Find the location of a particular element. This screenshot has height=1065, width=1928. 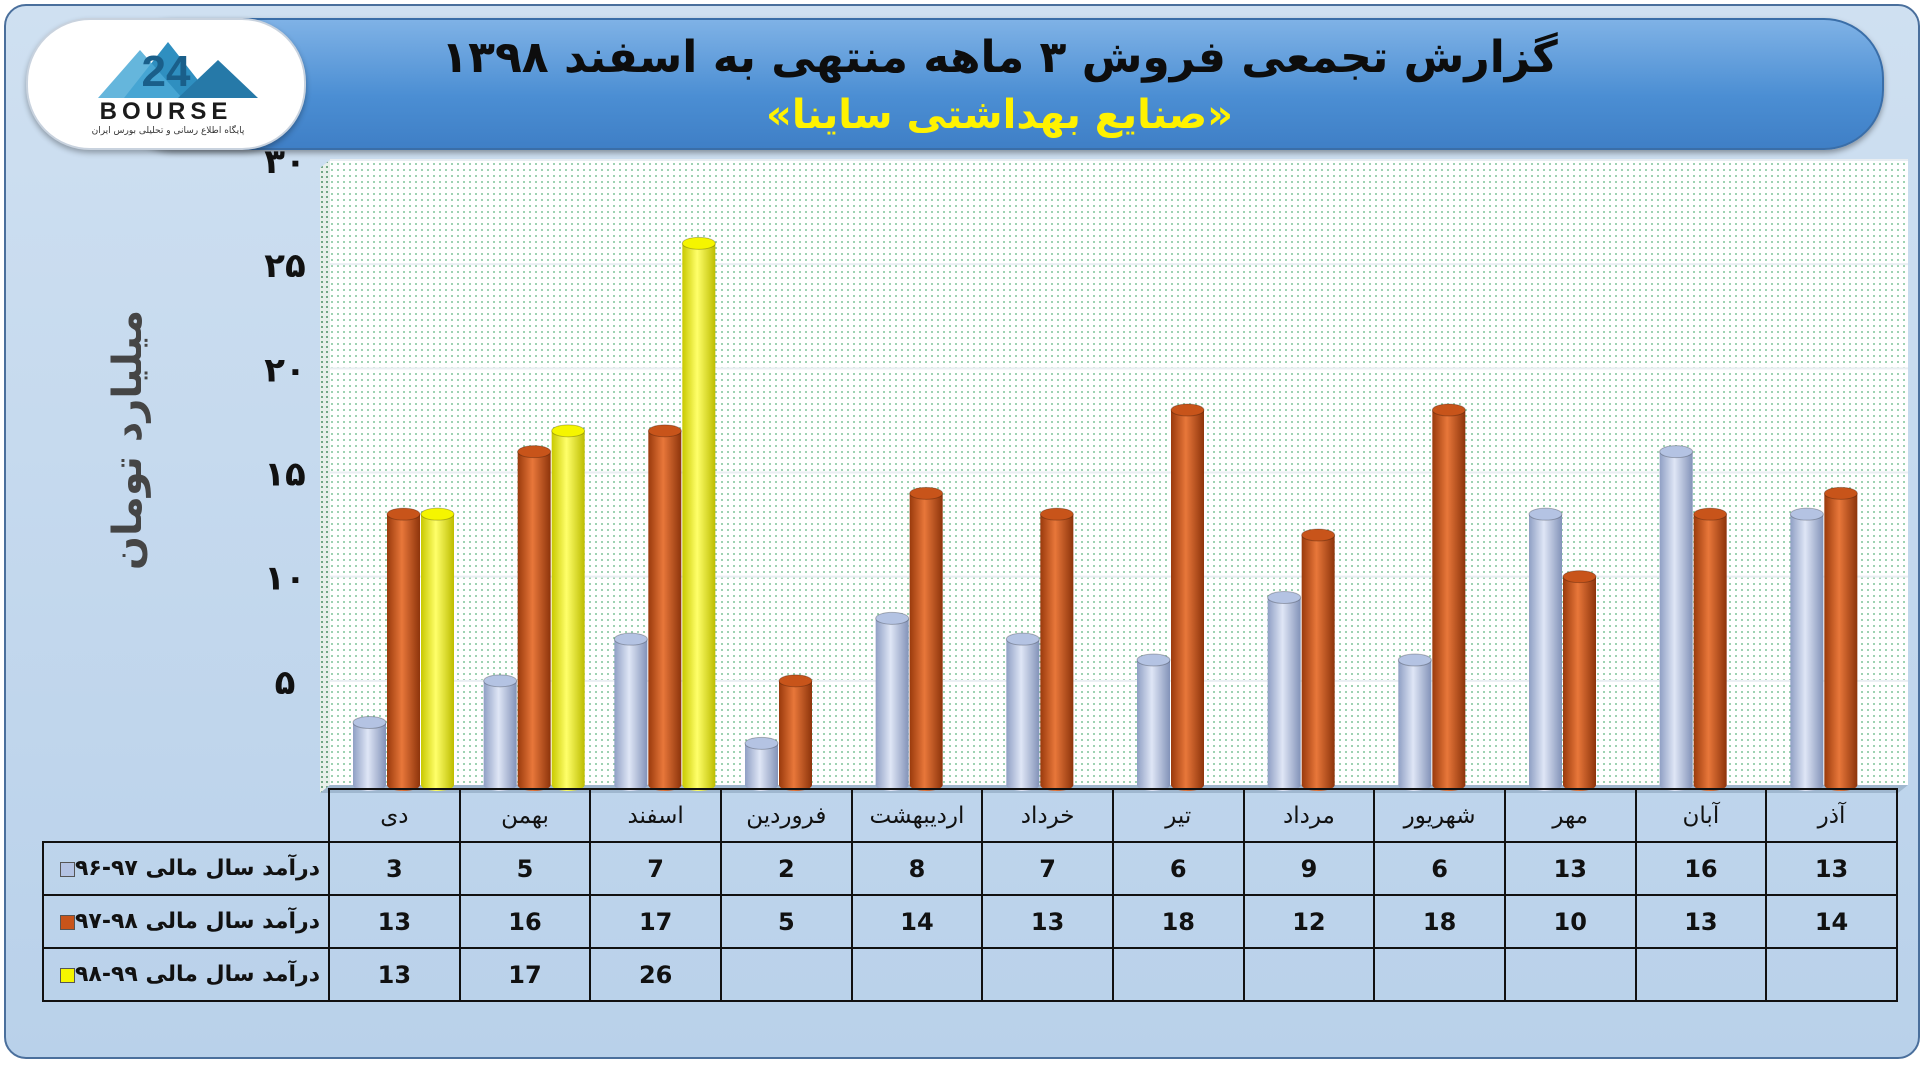

logo-mark-icon: 24 is located at coordinates (178, 70).